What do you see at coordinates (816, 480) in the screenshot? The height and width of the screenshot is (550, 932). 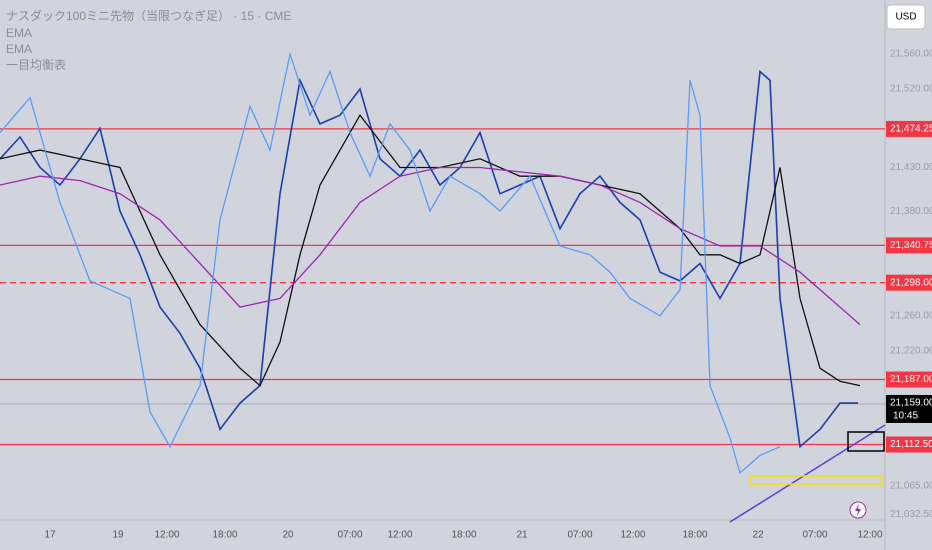 I see `zone-box` at bounding box center [816, 480].